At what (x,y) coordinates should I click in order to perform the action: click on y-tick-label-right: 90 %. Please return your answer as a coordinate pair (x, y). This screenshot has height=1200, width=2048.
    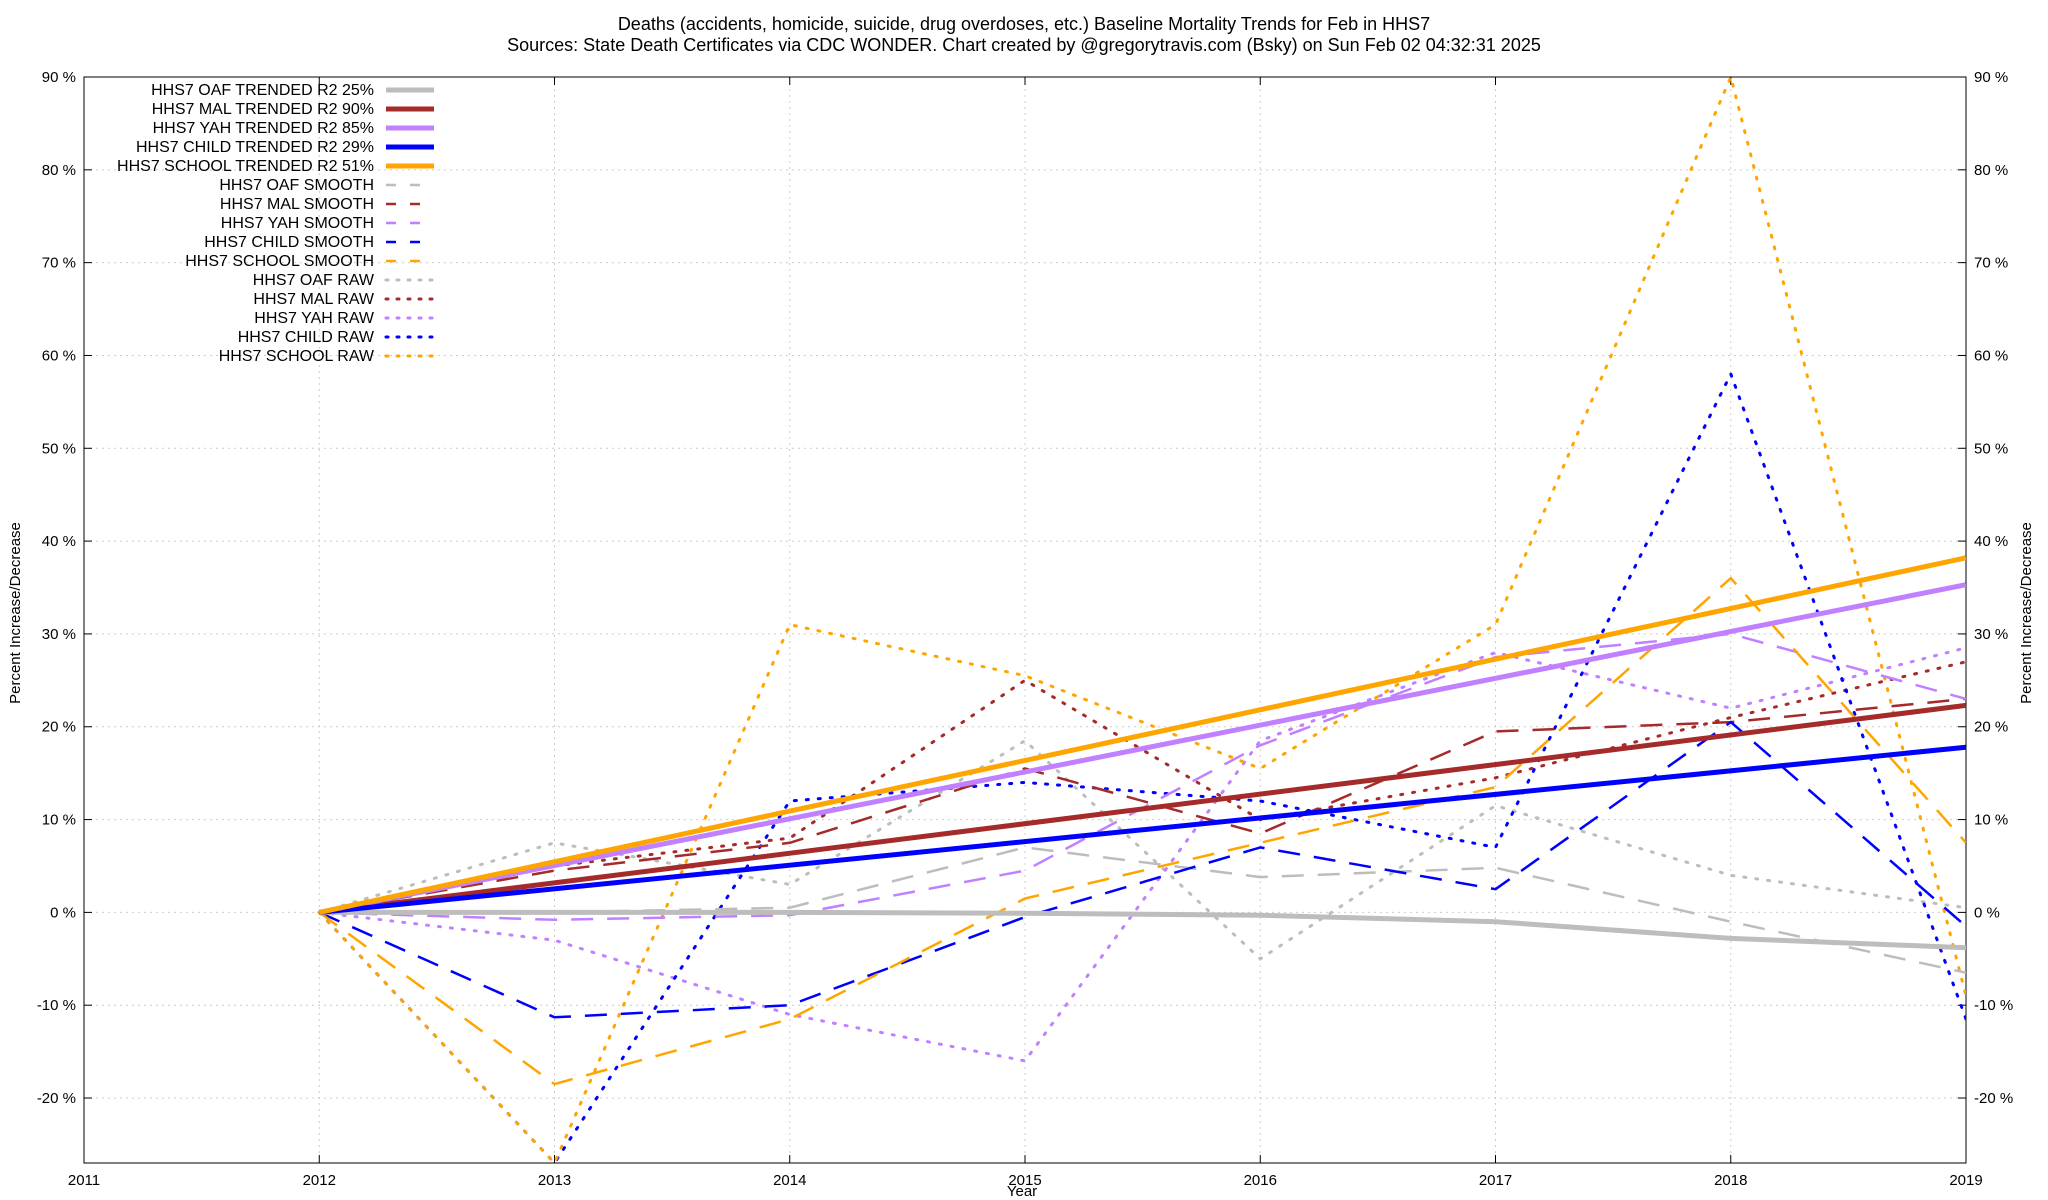
    Looking at the image, I should click on (1991, 77).